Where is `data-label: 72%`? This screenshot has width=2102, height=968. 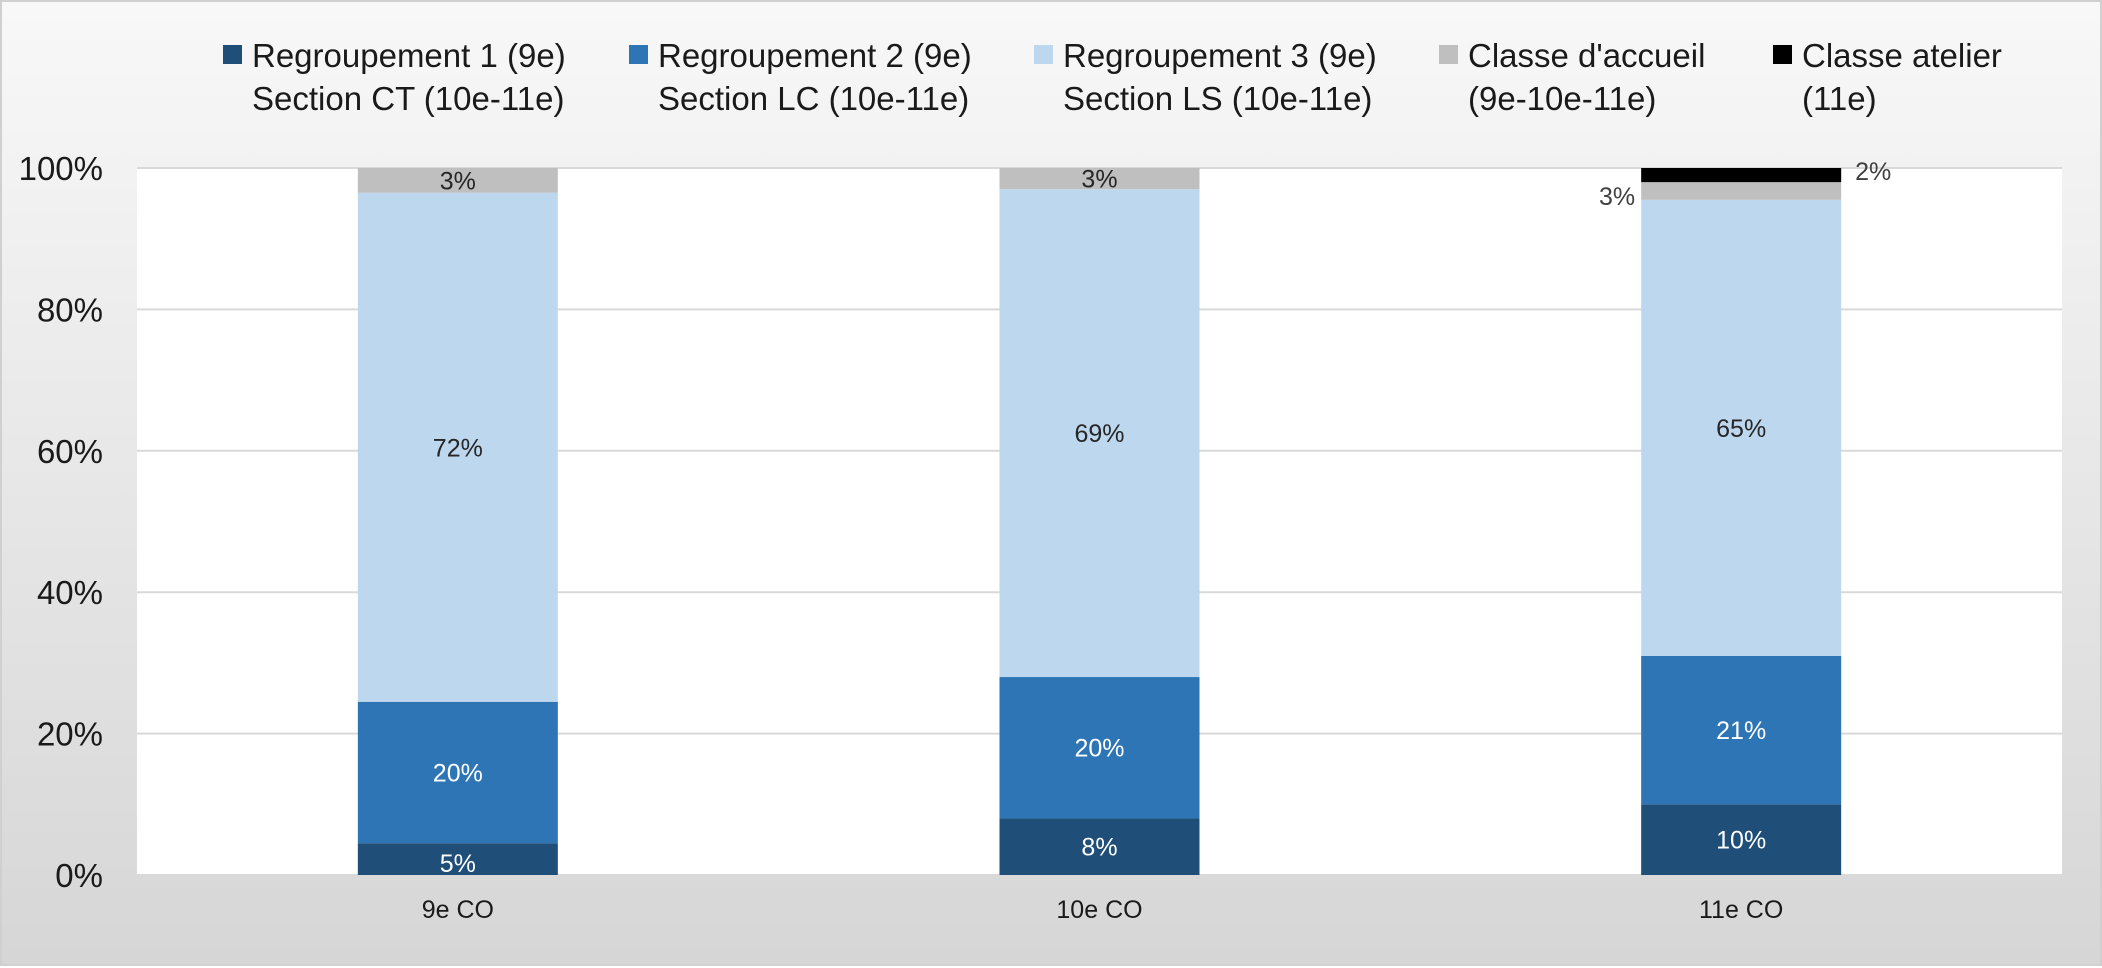
data-label: 72% is located at coordinates (458, 448).